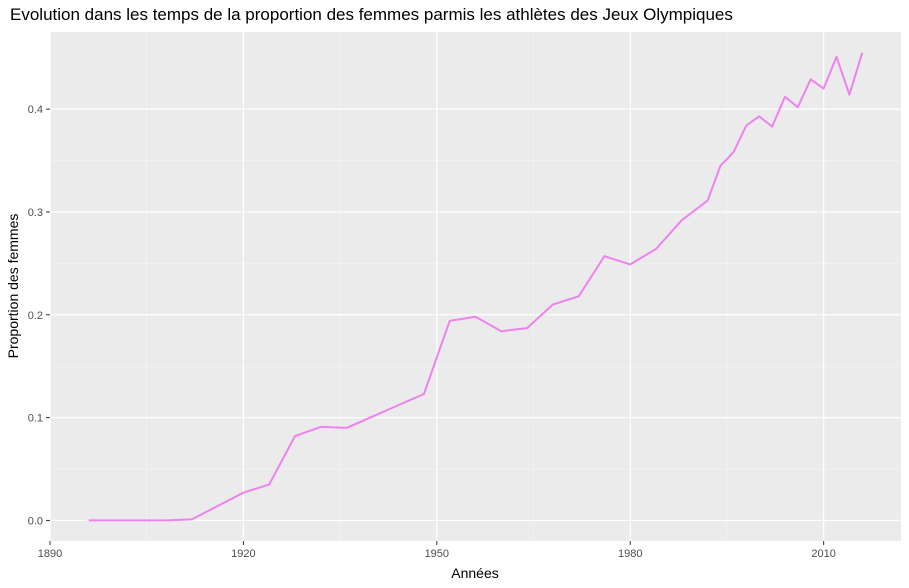 The height and width of the screenshot is (588, 909). Describe the element at coordinates (35, 419) in the screenshot. I see `y-tick-label: 0.1` at that location.